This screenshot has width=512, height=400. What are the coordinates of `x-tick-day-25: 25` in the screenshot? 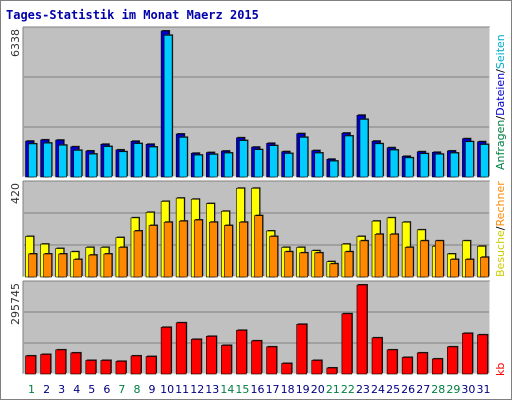 It's located at (393, 389).